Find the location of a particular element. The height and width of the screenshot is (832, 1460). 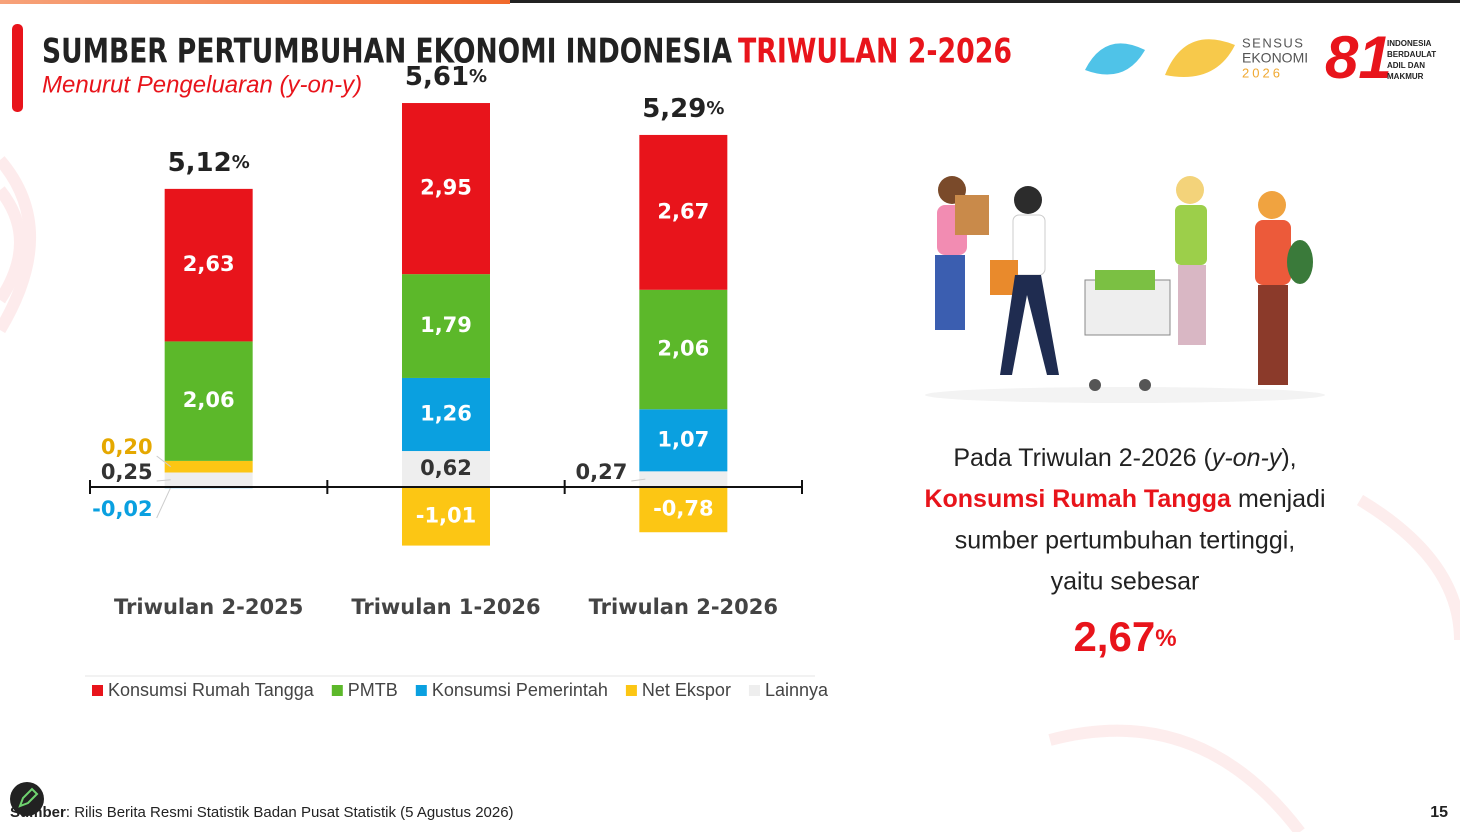

total-value: 5,61 is located at coordinates (437, 77).